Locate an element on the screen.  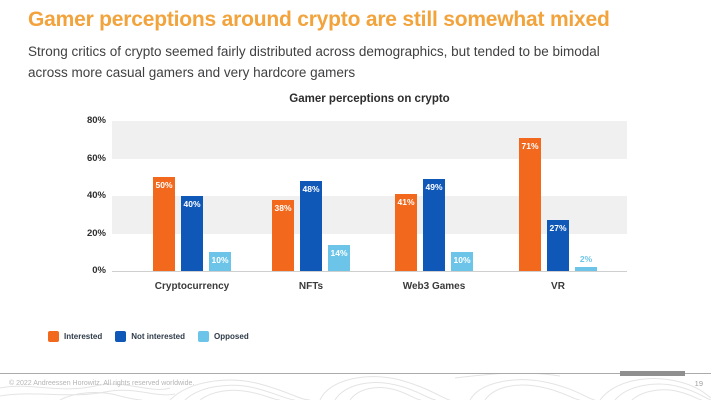
bar-not-interested-web3-games: 49% is located at coordinates (434, 225).